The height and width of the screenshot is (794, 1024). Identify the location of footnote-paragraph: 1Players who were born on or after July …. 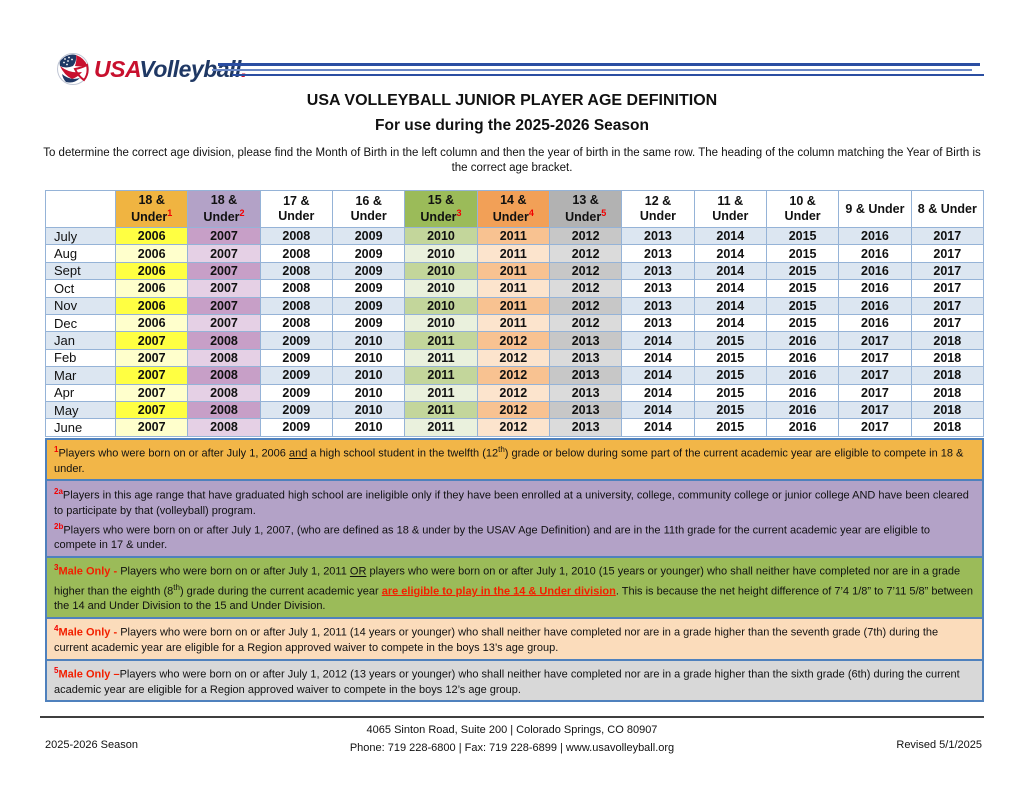
(509, 460).